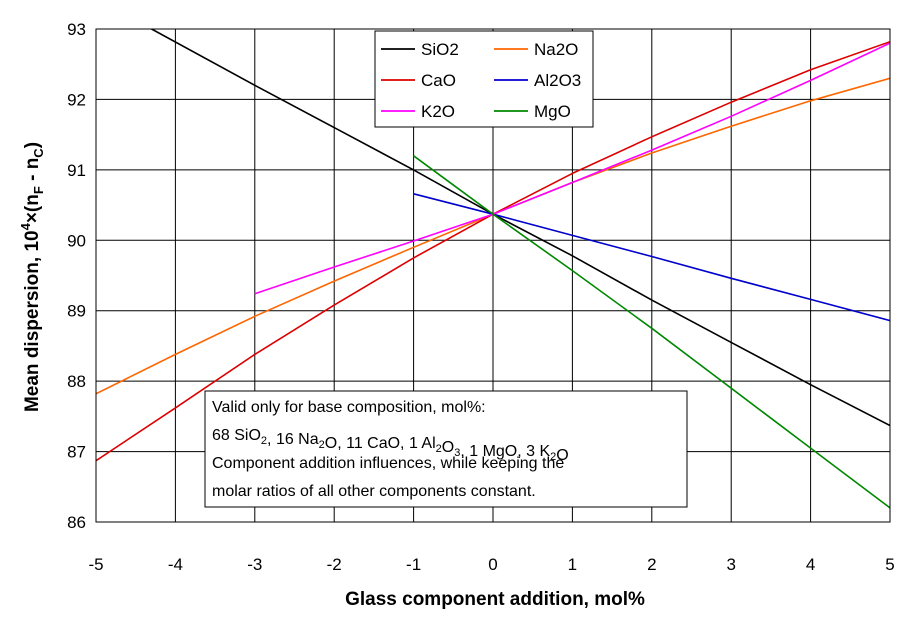 This screenshot has height=623, width=911. What do you see at coordinates (76, 522) in the screenshot?
I see `y-tick-label: 86` at bounding box center [76, 522].